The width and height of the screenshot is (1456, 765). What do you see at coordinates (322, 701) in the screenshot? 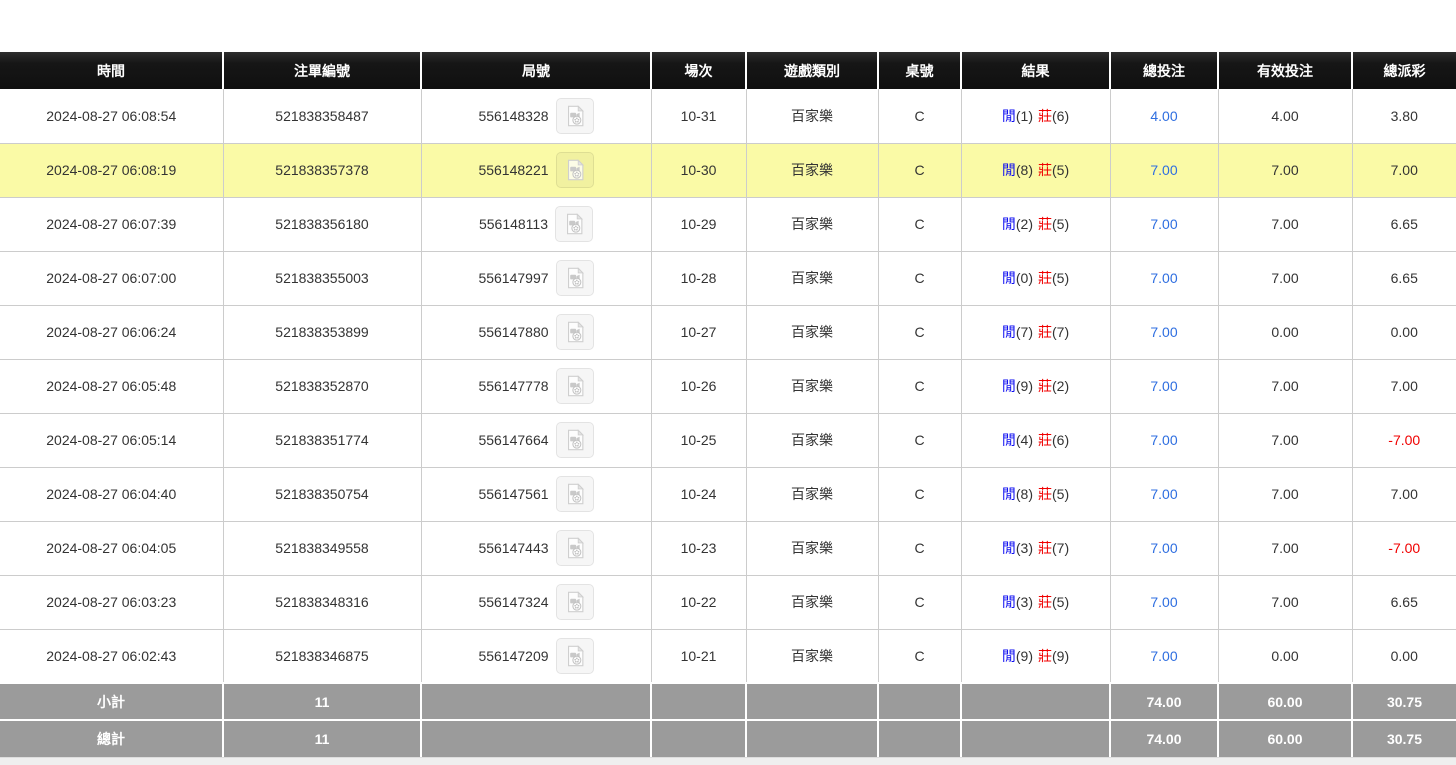
I see `subtotal-count: 11` at bounding box center [322, 701].